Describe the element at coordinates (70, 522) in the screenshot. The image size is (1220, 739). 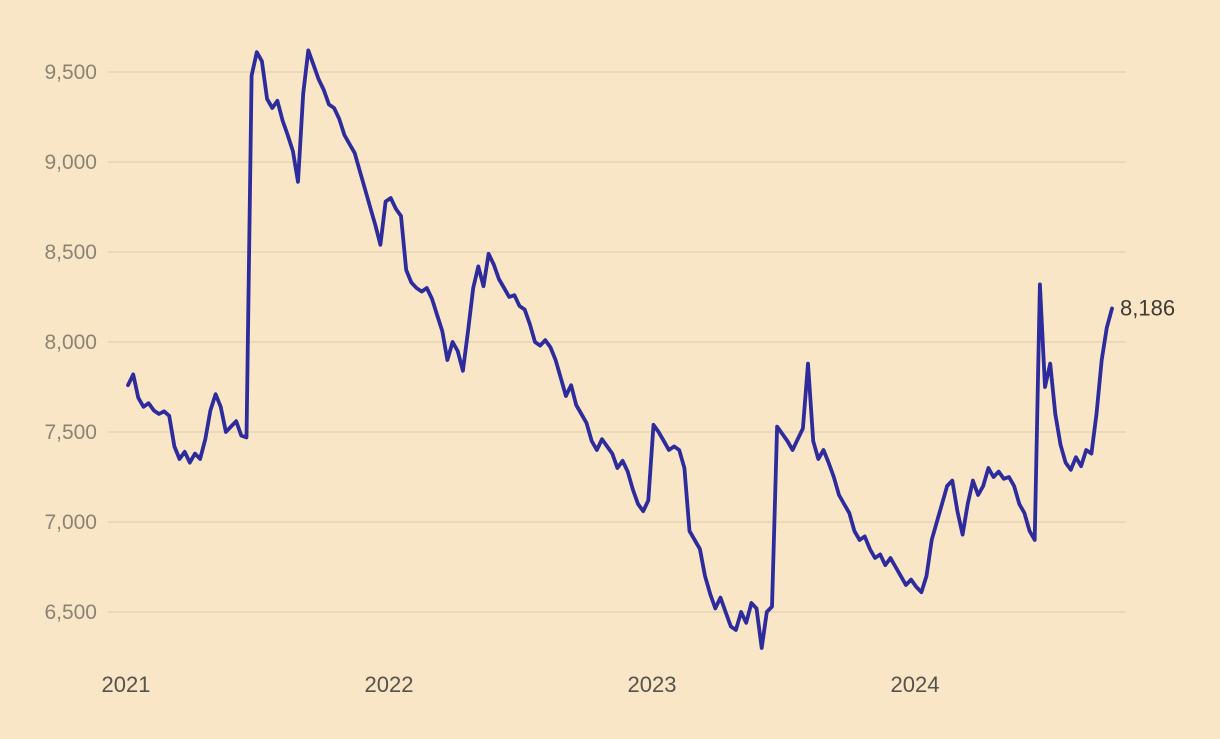
I see `y-tick-label: 7,000` at that location.